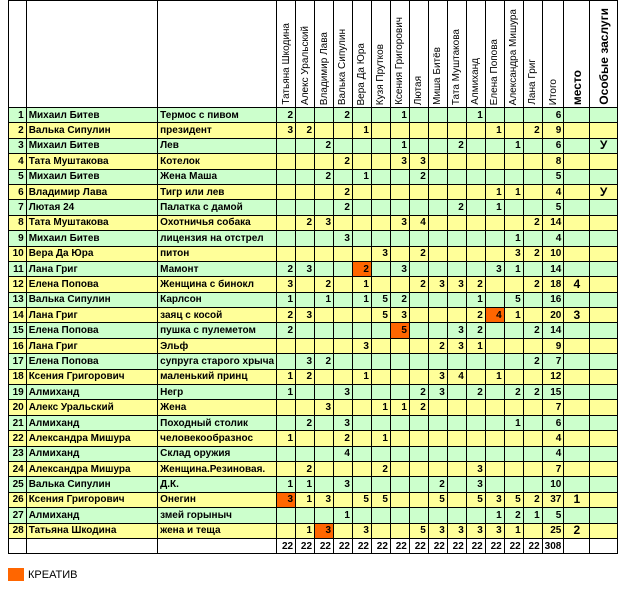 Image resolution: width=618 pixels, height=600 pixels. I want to click on column-header: Миша Битёв, so click(437, 54).